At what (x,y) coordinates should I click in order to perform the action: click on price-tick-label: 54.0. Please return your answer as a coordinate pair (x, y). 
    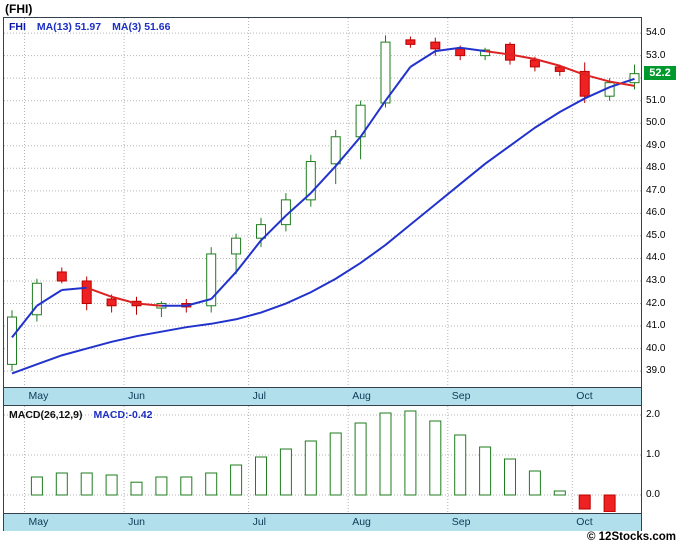
    Looking at the image, I should click on (656, 33).